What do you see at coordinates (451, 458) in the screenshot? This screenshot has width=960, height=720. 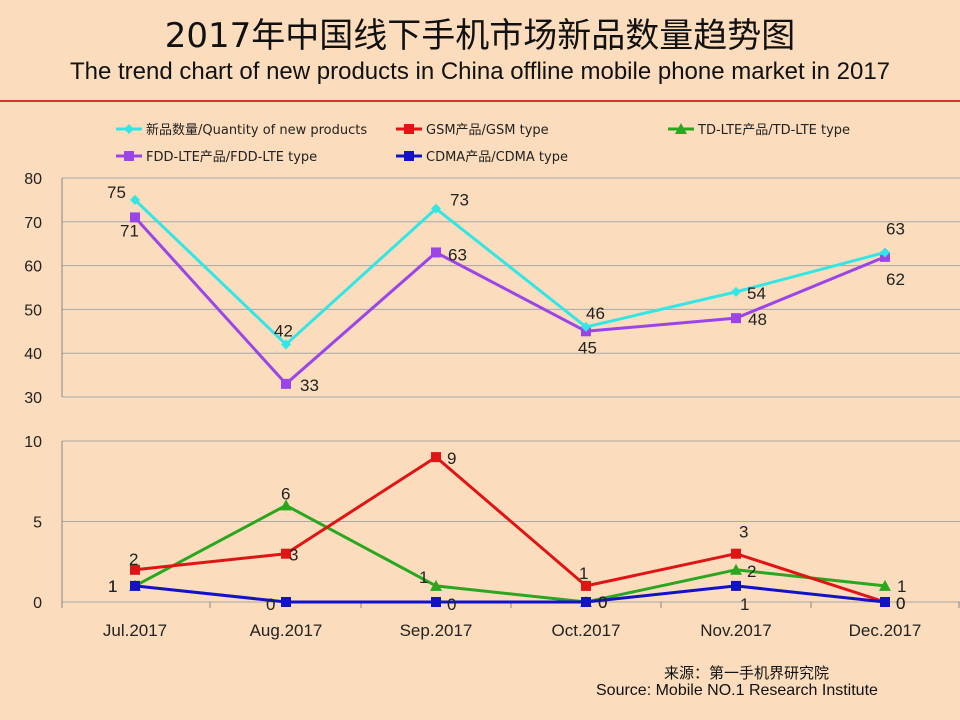 I see `data-label: 9` at bounding box center [451, 458].